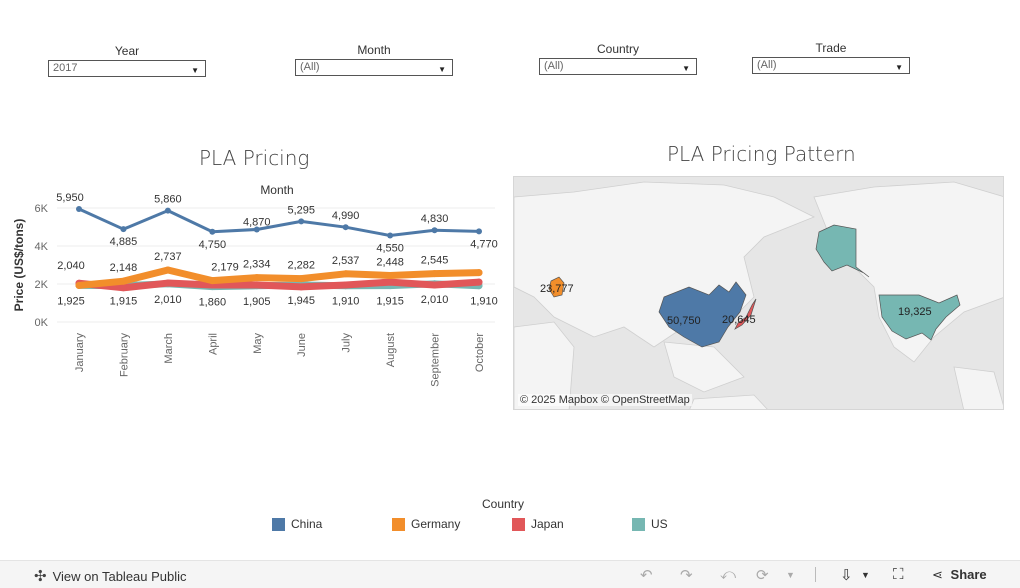 This screenshot has width=1020, height=588. I want to click on series-line-germany, so click(279, 277).